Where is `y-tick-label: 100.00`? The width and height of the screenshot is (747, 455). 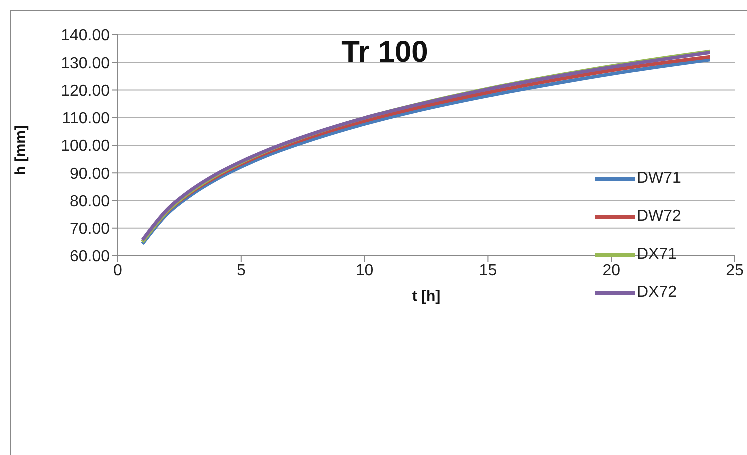 y-tick-label: 100.00 is located at coordinates (85, 147).